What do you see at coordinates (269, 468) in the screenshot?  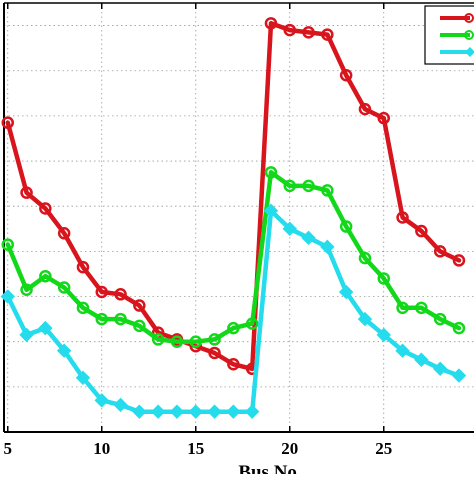 I see `x-axis-label: Bus No.` at bounding box center [269, 468].